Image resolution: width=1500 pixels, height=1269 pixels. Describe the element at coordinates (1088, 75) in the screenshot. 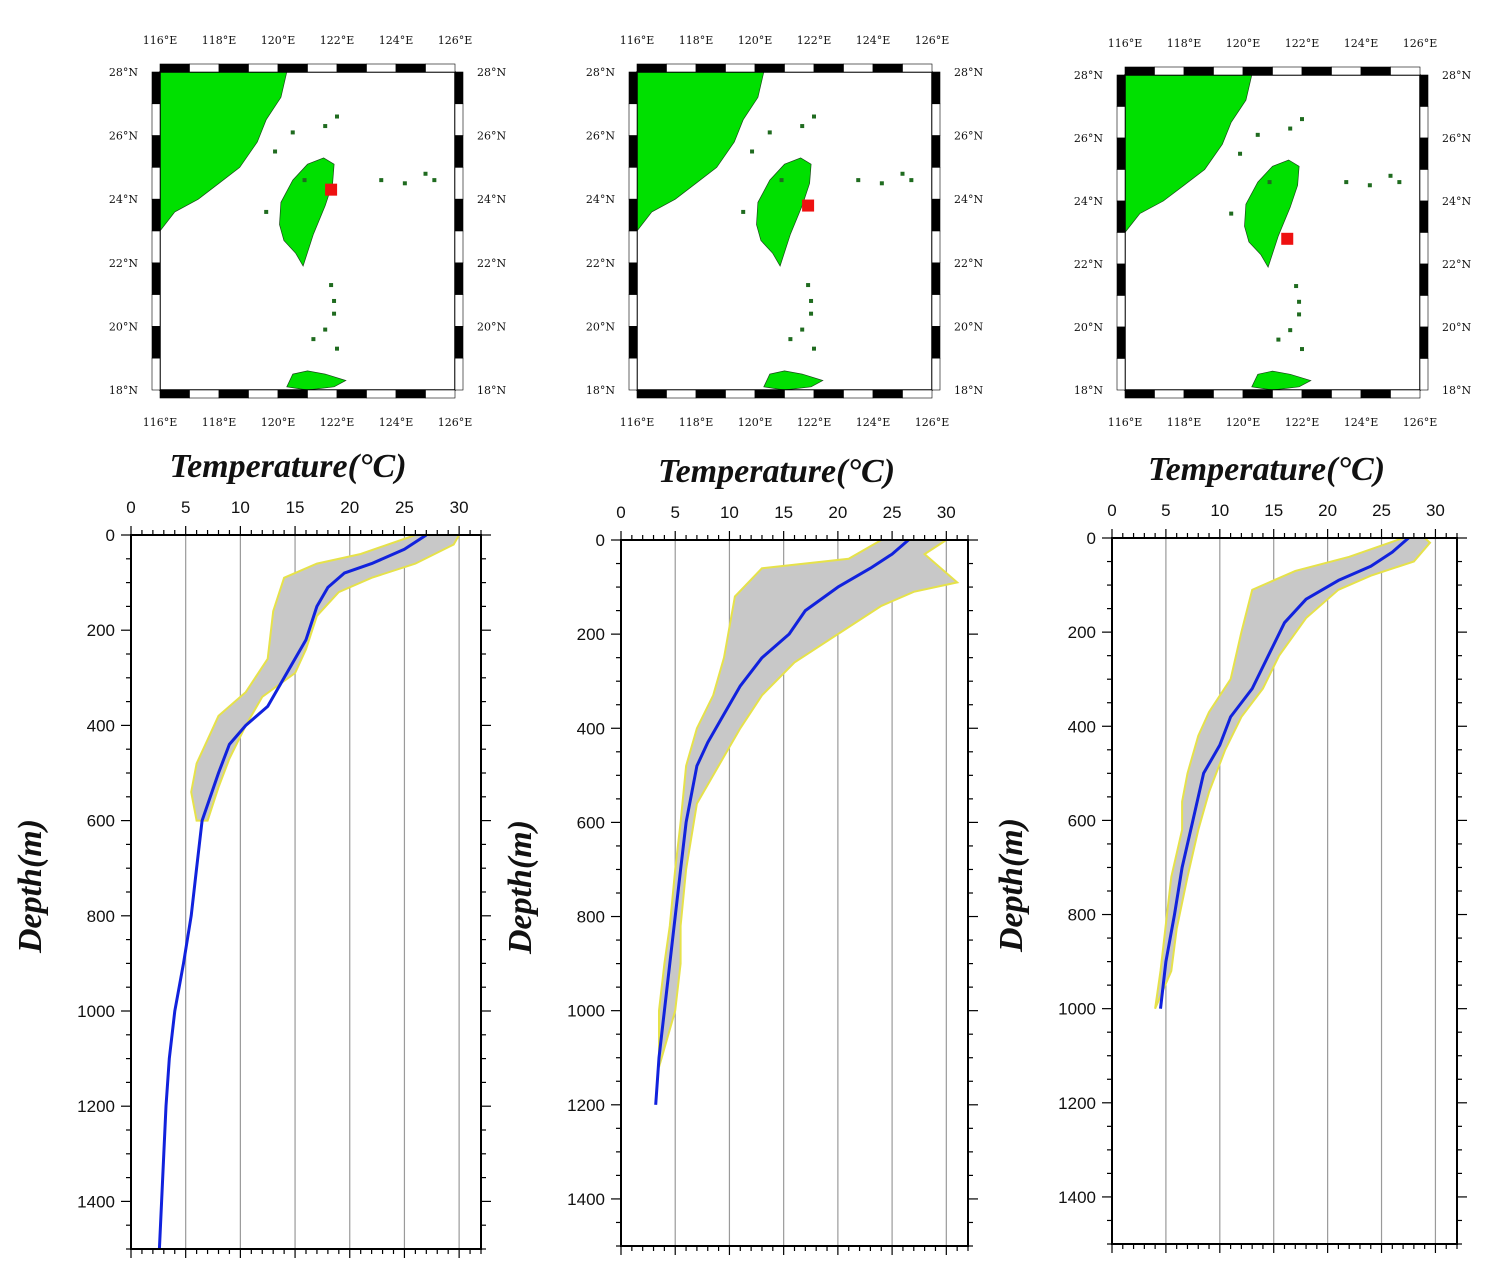

I see `map-lat-tick-label: 28°N` at that location.